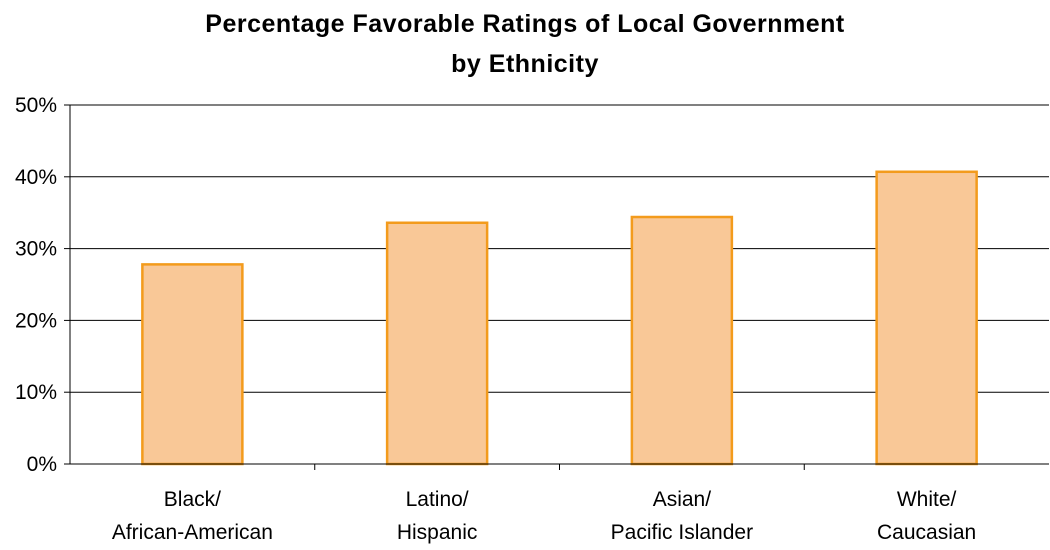  What do you see at coordinates (36, 320) in the screenshot?
I see `y-tick-label: 20%` at bounding box center [36, 320].